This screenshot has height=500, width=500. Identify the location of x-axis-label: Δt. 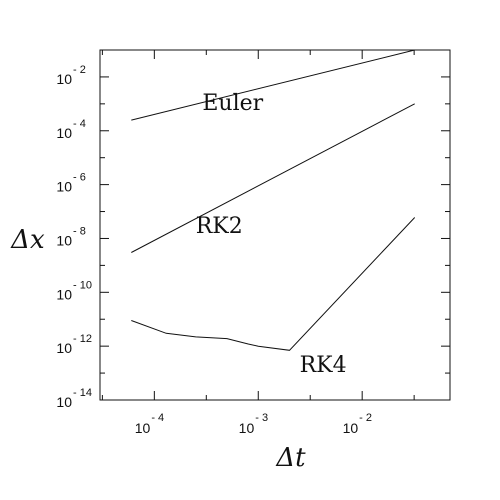
(290, 458).